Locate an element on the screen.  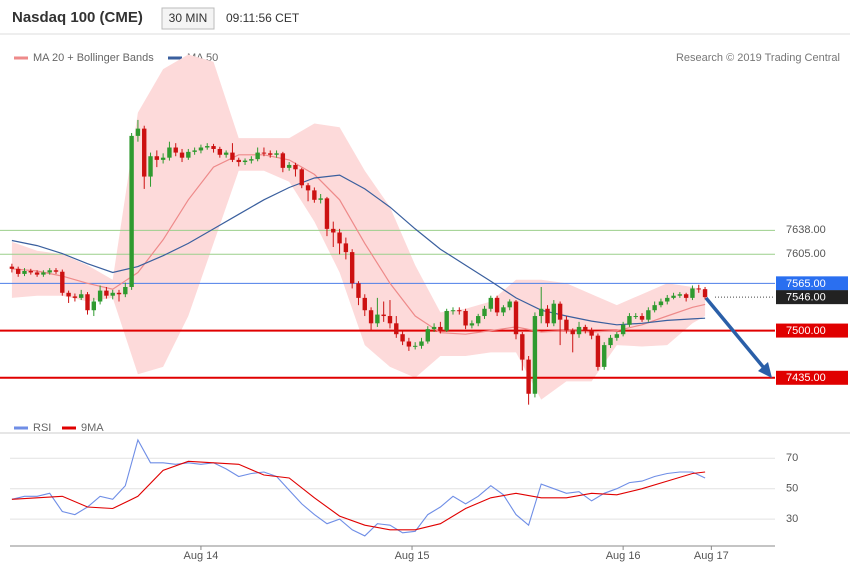
level-label: 7638.00 is located at coordinates (806, 230).